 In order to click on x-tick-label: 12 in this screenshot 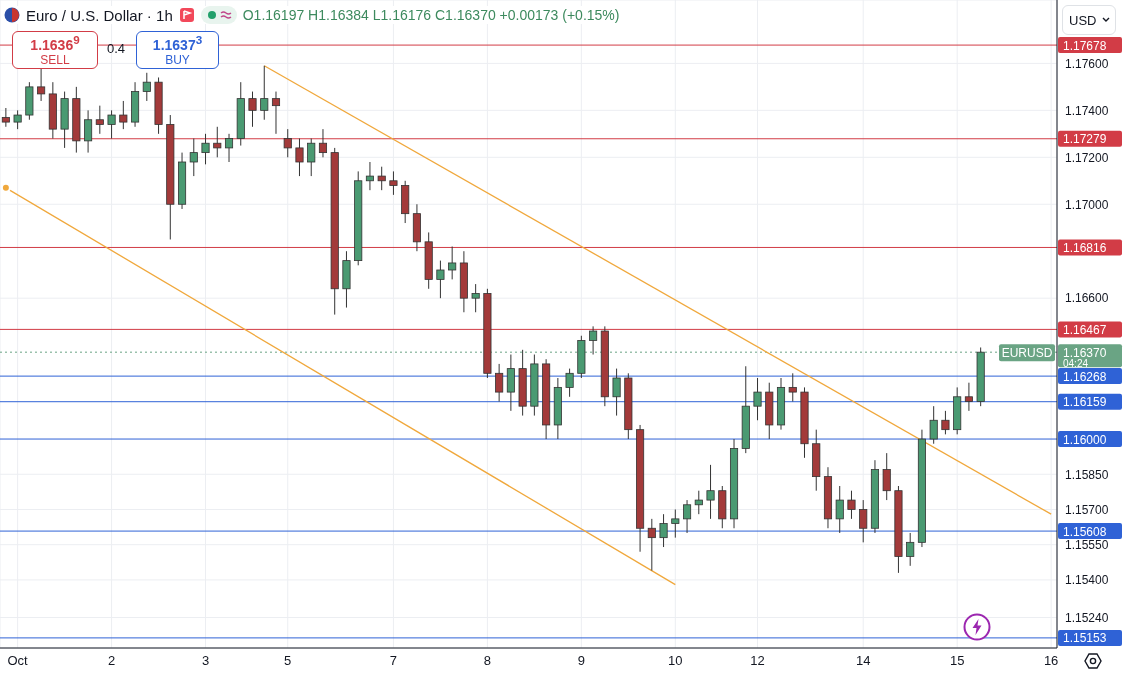, I will do `click(757, 661)`.